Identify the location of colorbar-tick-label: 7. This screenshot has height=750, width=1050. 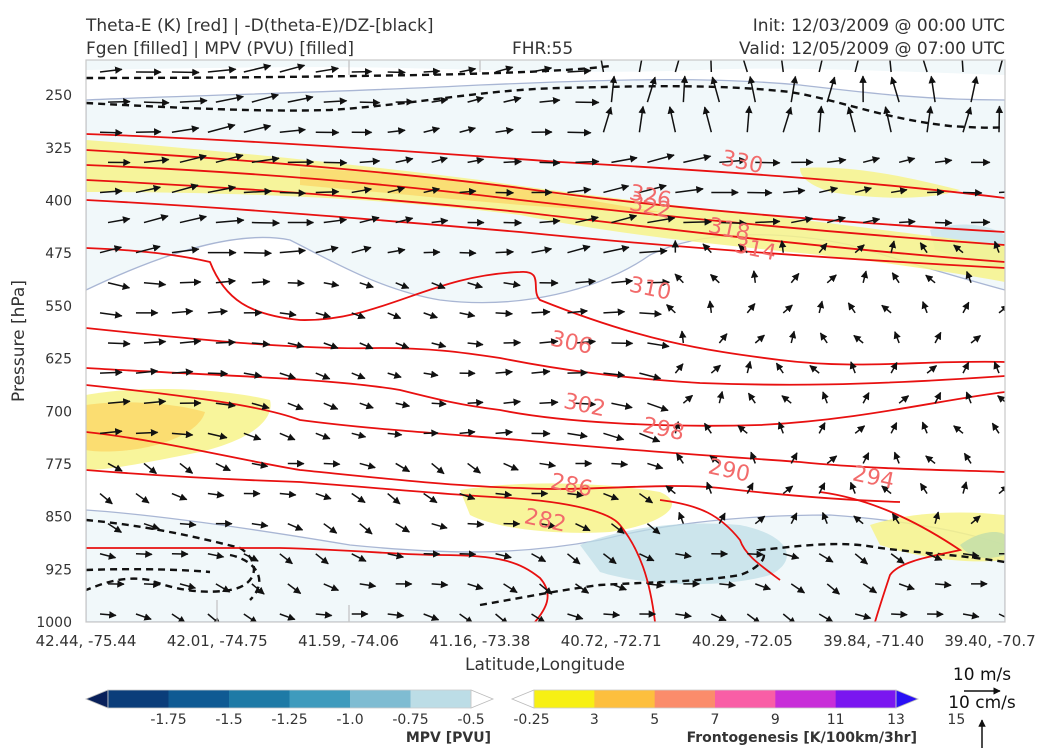
(715, 720).